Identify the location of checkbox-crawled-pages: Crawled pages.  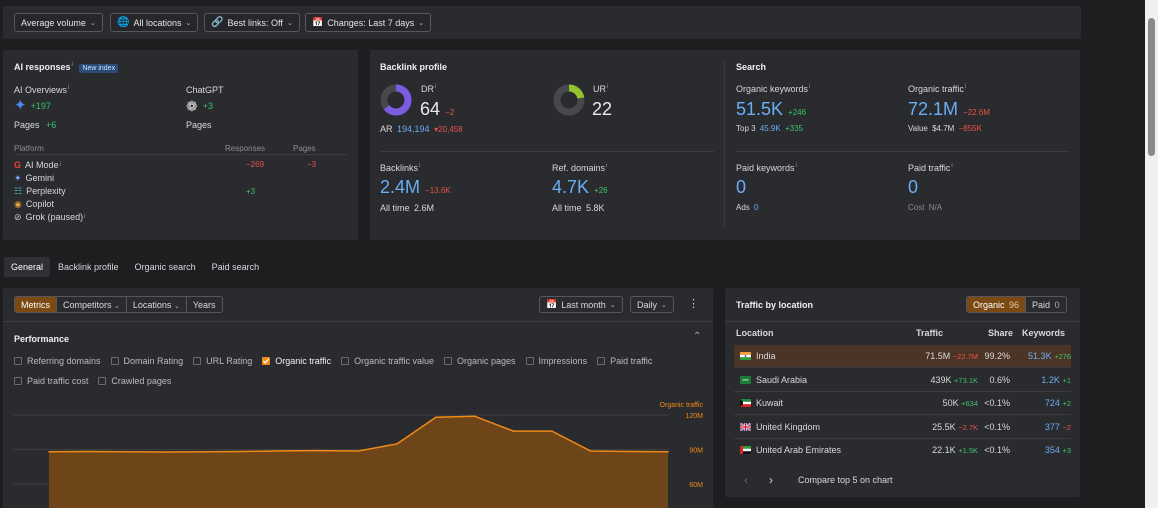
(134, 381).